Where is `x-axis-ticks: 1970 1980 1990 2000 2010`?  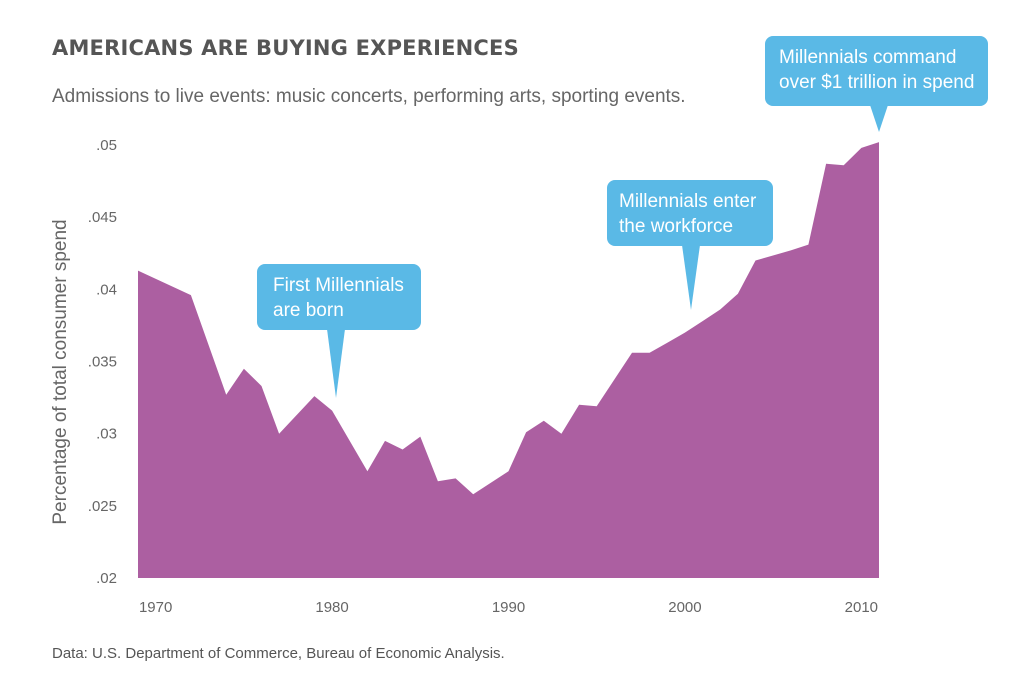 x-axis-ticks: 1970 1980 1990 2000 2010 is located at coordinates (508, 607).